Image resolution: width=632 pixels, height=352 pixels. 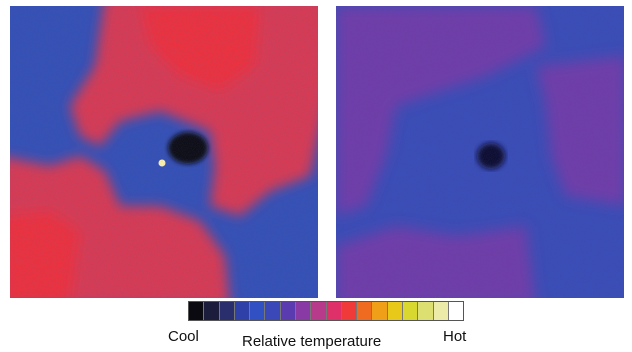 I want to click on scale-low-label: Cool, so click(x=183, y=336).